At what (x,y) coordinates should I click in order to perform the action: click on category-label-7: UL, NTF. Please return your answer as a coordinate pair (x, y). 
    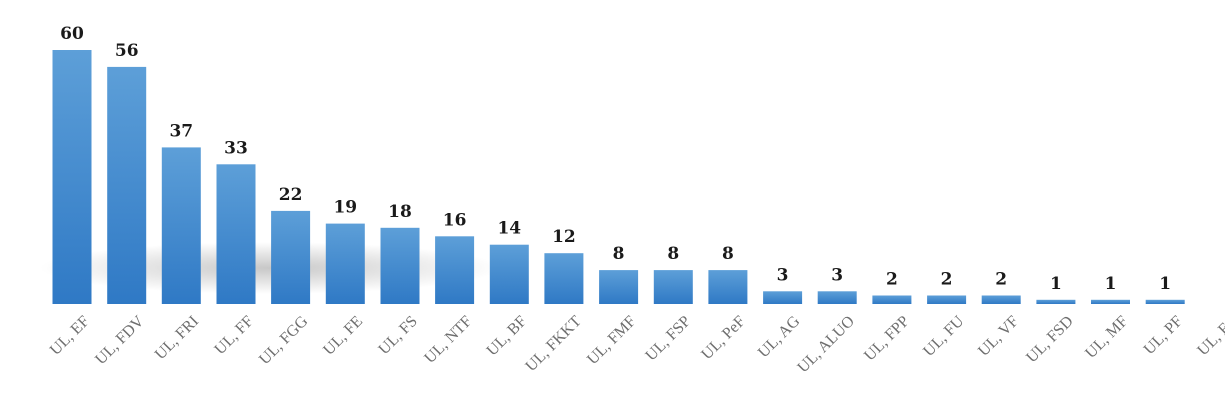
    Looking at the image, I should click on (448, 340).